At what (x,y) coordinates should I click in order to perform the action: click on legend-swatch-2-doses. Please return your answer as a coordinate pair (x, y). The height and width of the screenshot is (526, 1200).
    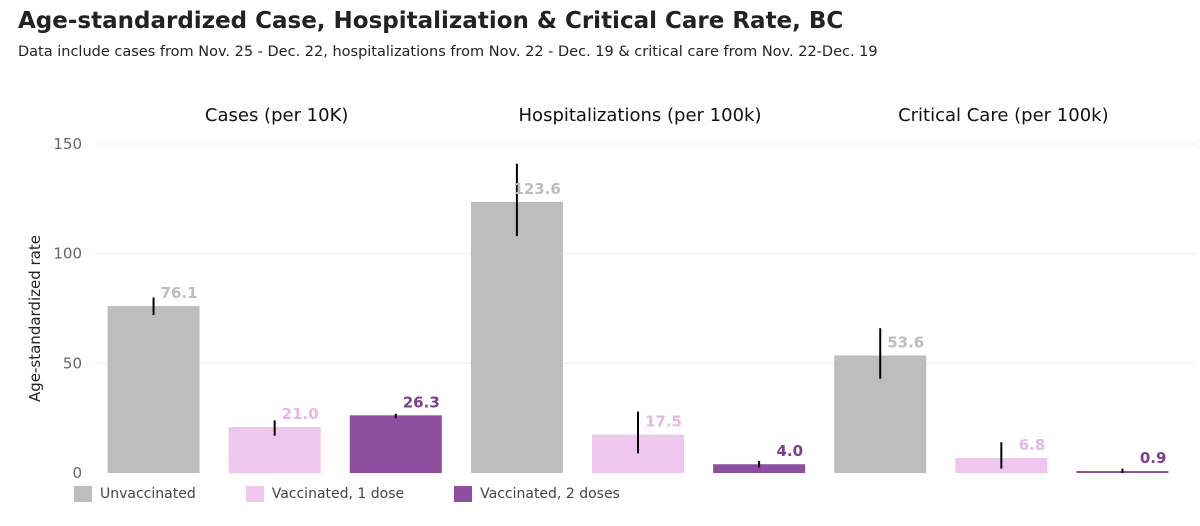
    Looking at the image, I should click on (463, 494).